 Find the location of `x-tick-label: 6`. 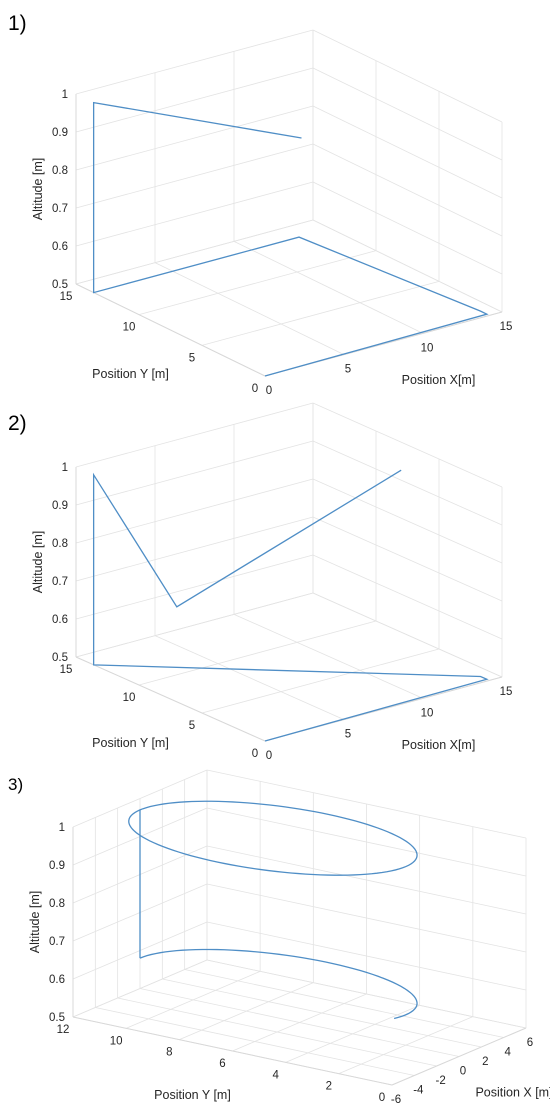

x-tick-label: 6 is located at coordinates (530, 1043).